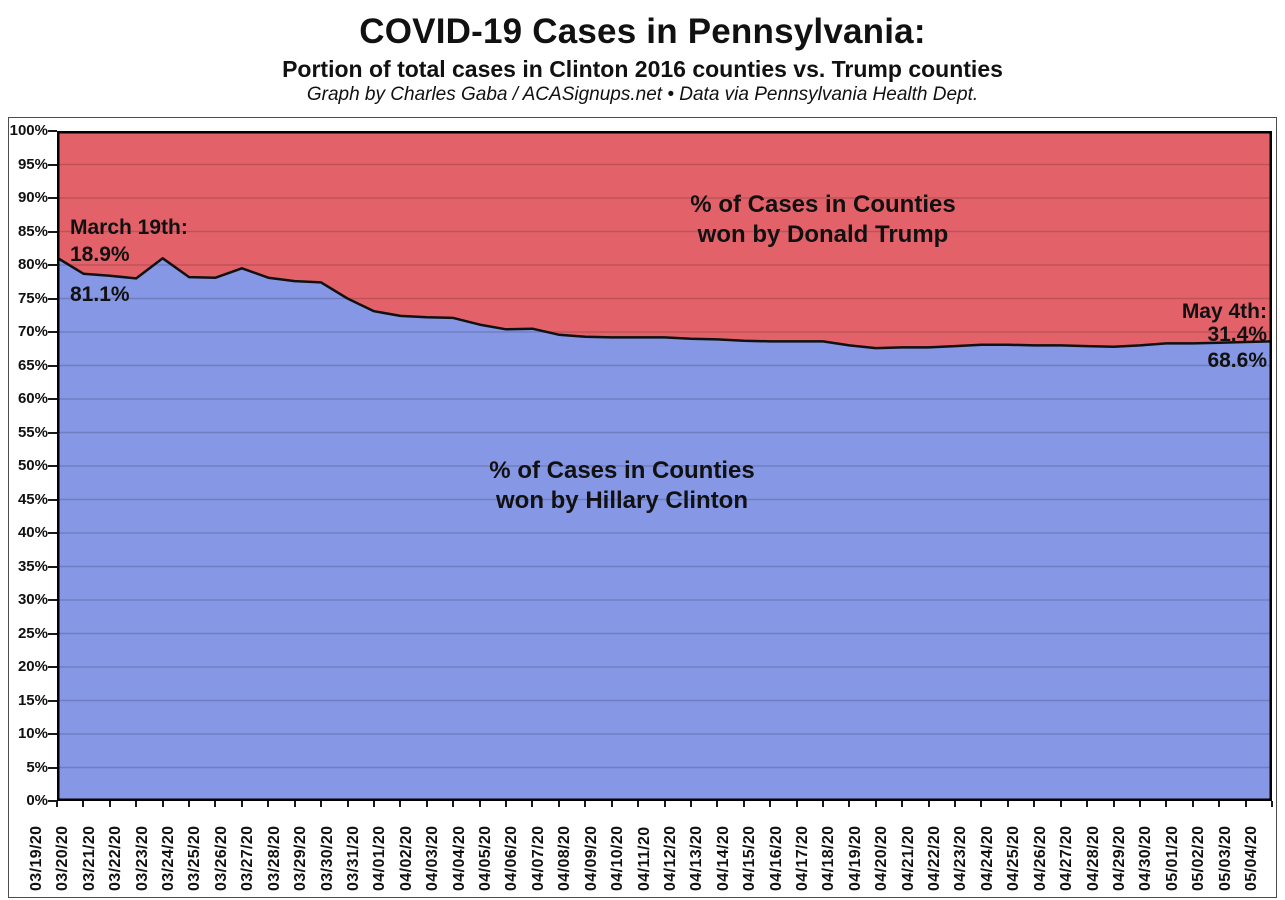 Image resolution: width=1285 pixels, height=900 pixels. Describe the element at coordinates (961, 858) in the screenshot. I see `x-axis-label: 04/23/20` at that location.